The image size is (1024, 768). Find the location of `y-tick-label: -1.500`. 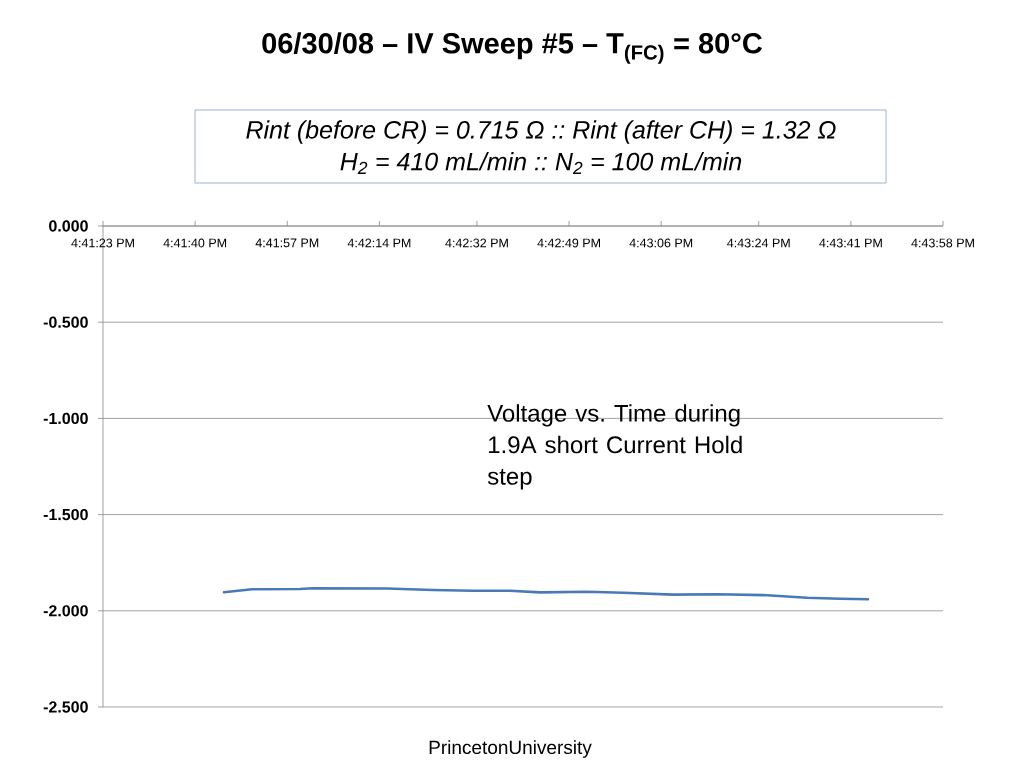

y-tick-label: -1.500 is located at coordinates (65, 514).